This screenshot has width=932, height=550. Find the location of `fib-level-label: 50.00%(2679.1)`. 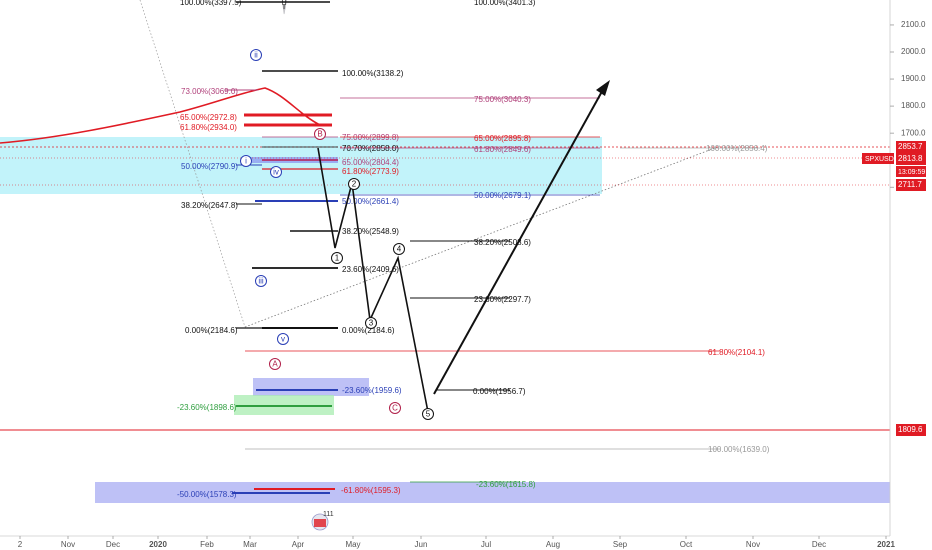

fib-level-label: 50.00%(2679.1) is located at coordinates (502, 195).